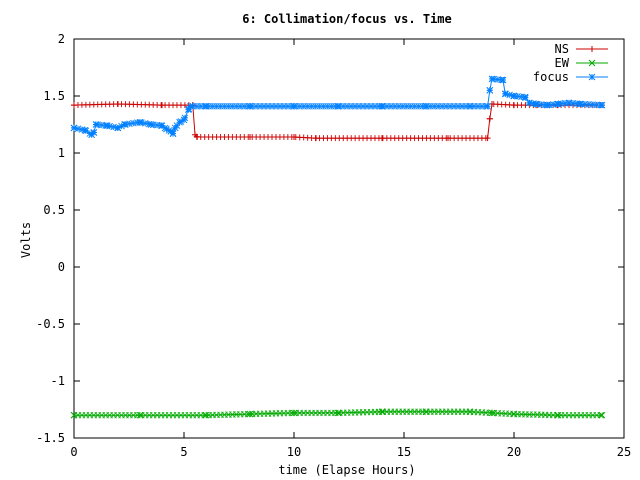 The width and height of the screenshot is (640, 480). What do you see at coordinates (50, 438) in the screenshot?
I see `y-tick-label: -1.5` at bounding box center [50, 438].